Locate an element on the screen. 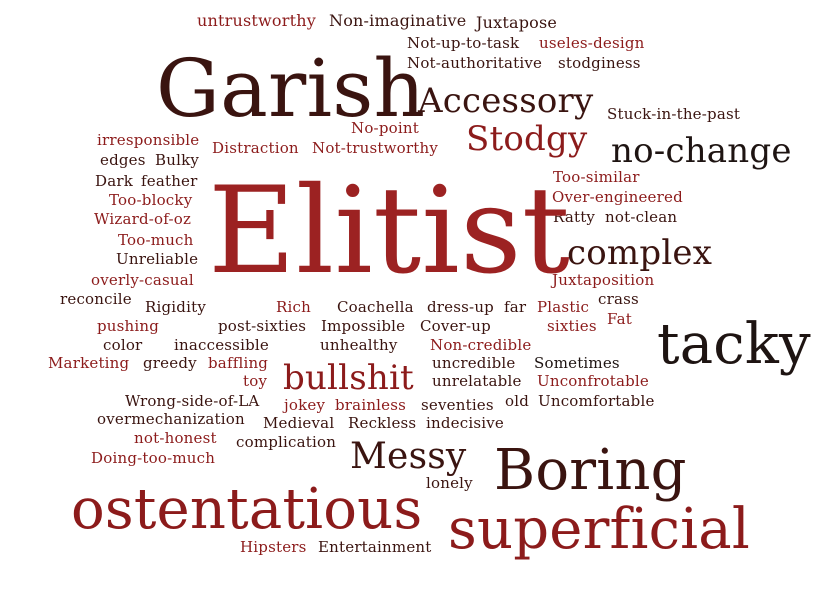  word-doing-too-much: Doing-too-much is located at coordinates (153, 458).